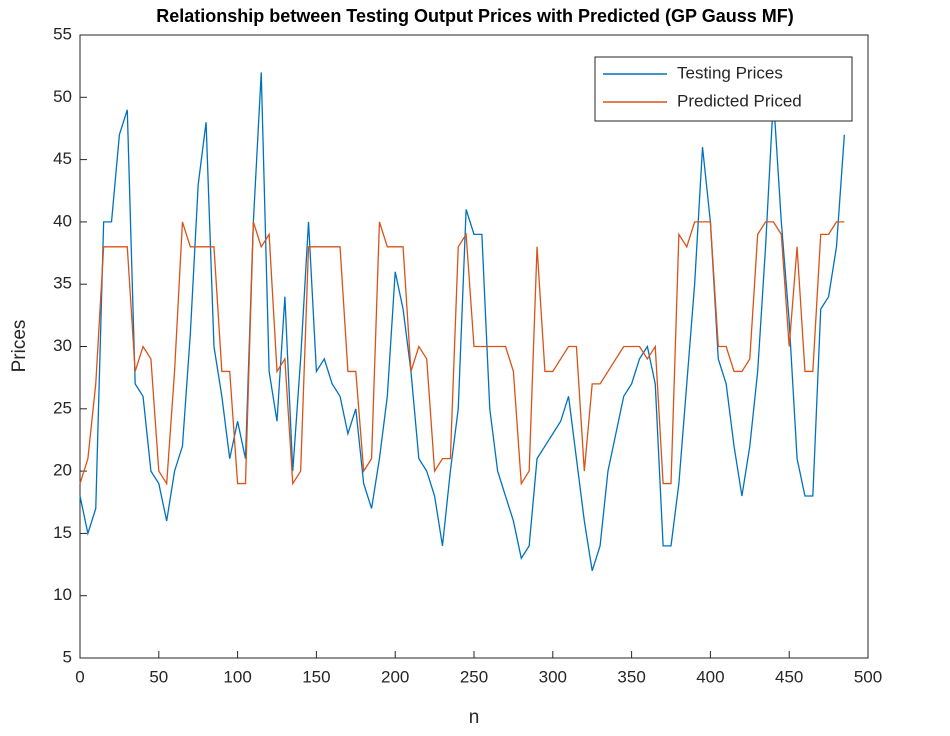  What do you see at coordinates (62, 345) in the screenshot?
I see `y-tick-label: 30` at bounding box center [62, 345].